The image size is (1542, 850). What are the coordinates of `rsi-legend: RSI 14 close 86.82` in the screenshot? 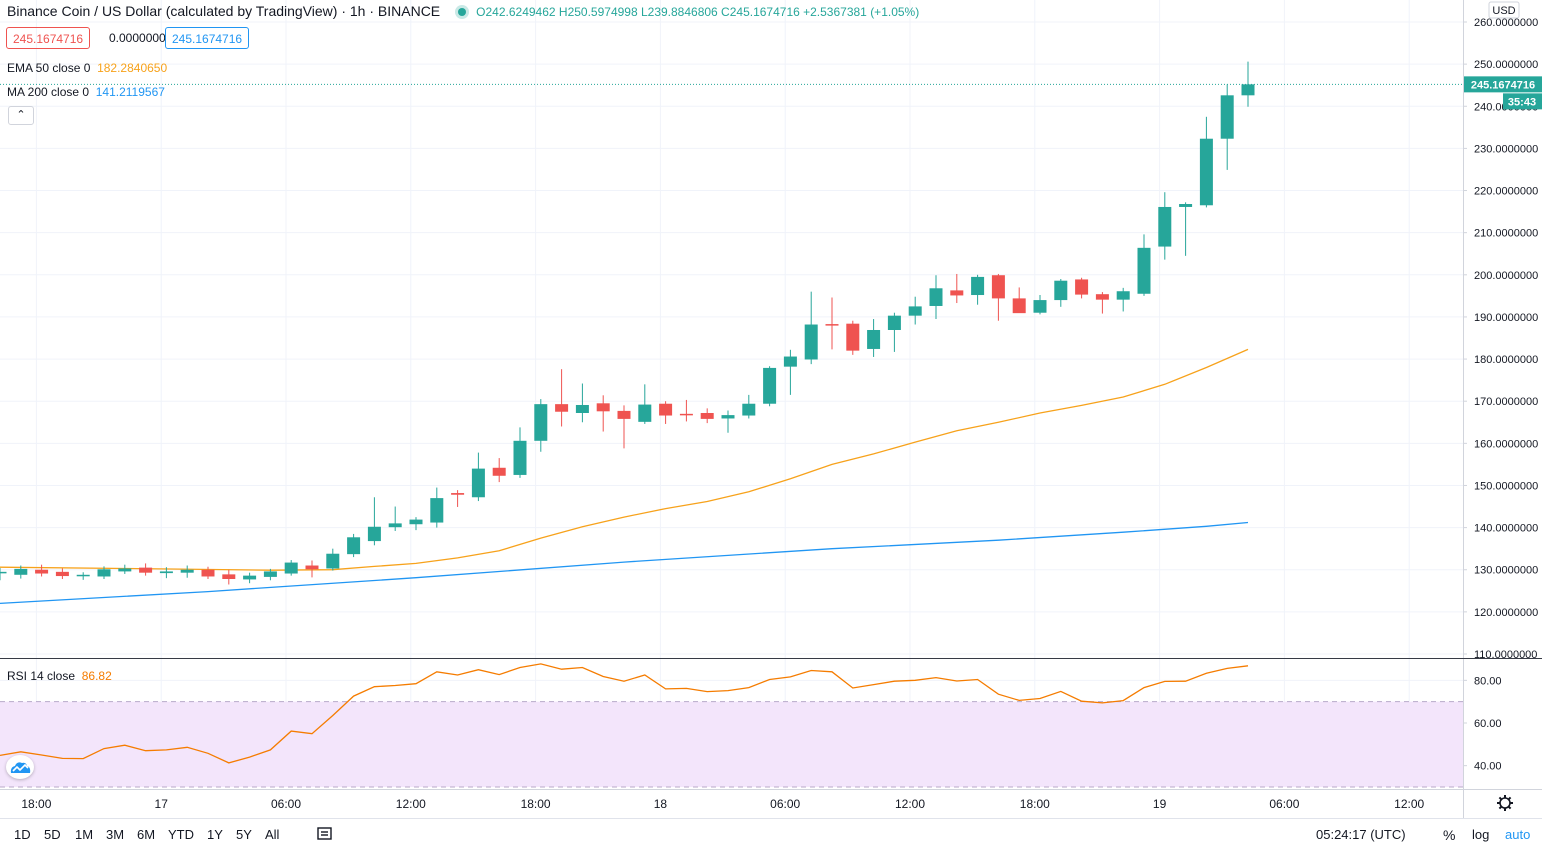 It's located at (59, 676).